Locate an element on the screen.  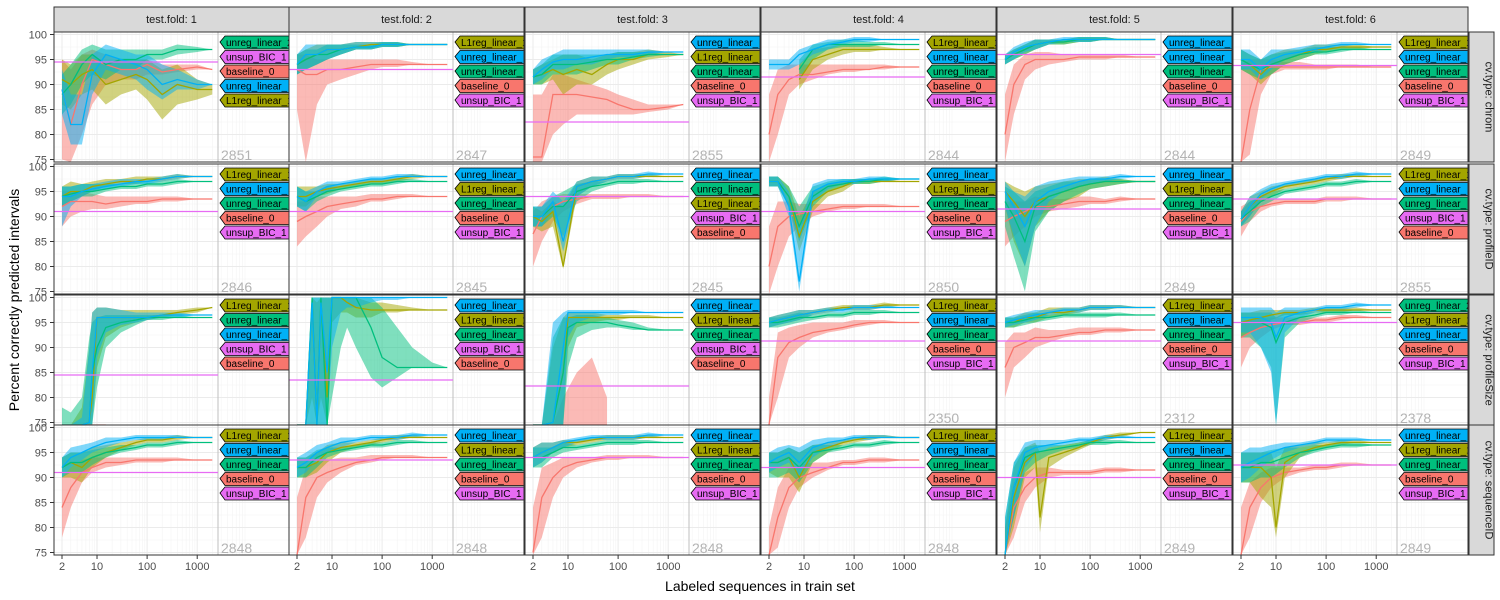
y-axis-title: Percent correctly predicted intervals is located at coordinates (14, 300).